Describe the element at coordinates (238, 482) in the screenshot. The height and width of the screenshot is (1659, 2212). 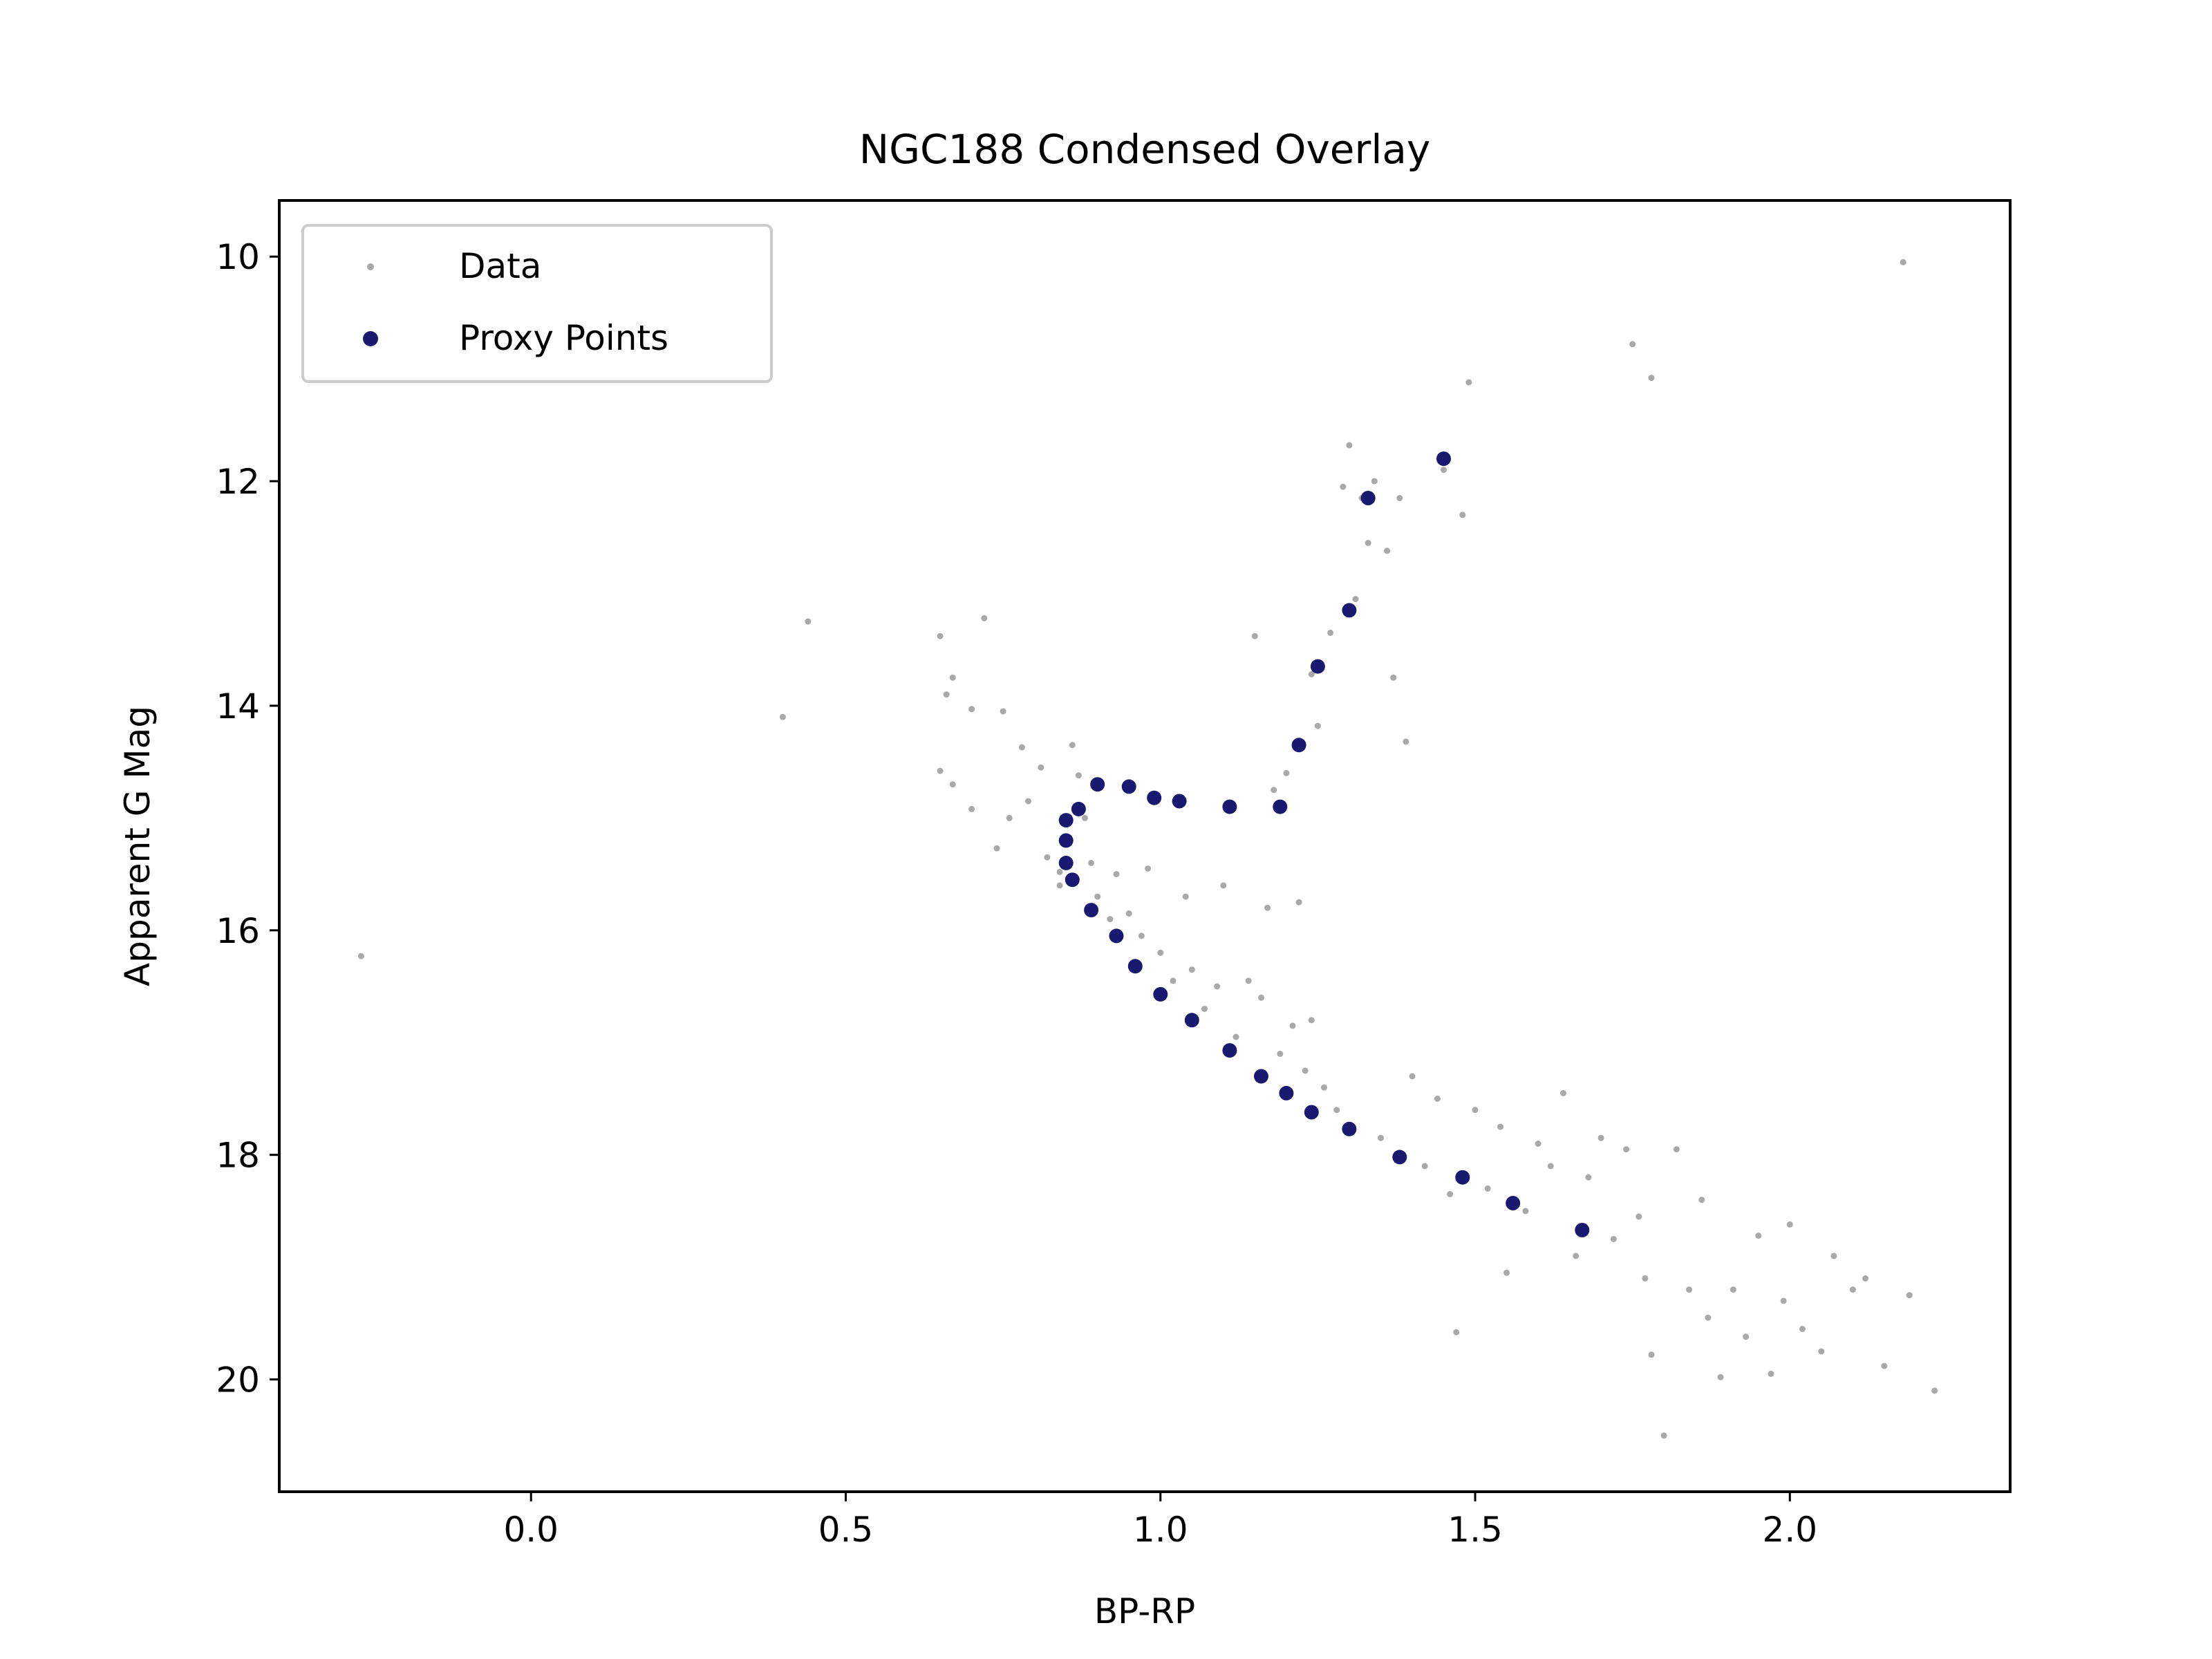
I see `y-tick-label: 12` at that location.